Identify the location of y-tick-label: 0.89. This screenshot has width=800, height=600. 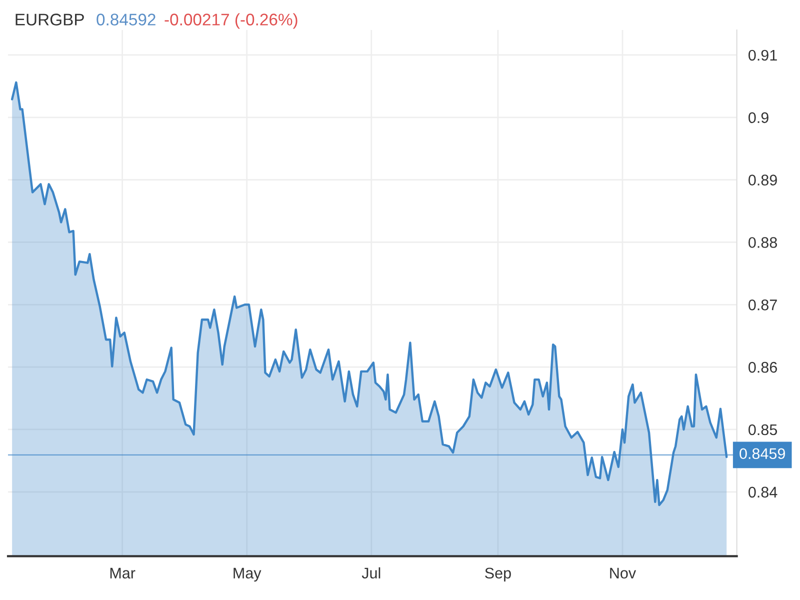
(762, 180).